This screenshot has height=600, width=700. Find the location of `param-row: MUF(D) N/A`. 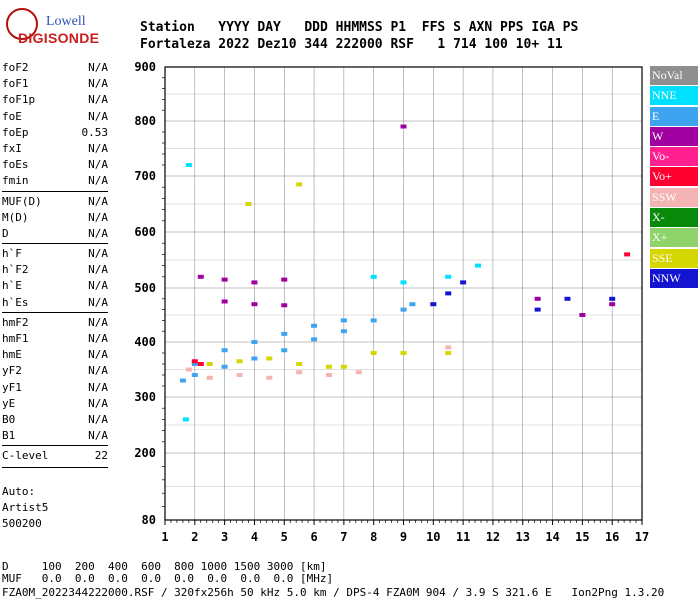

param-row: MUF(D) N/A is located at coordinates (55, 202).